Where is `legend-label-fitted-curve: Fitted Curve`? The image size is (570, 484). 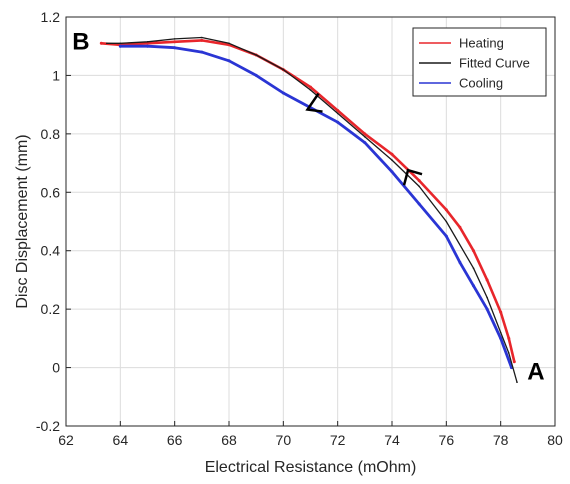
legend-label-fitted-curve: Fitted Curve is located at coordinates (494, 63).